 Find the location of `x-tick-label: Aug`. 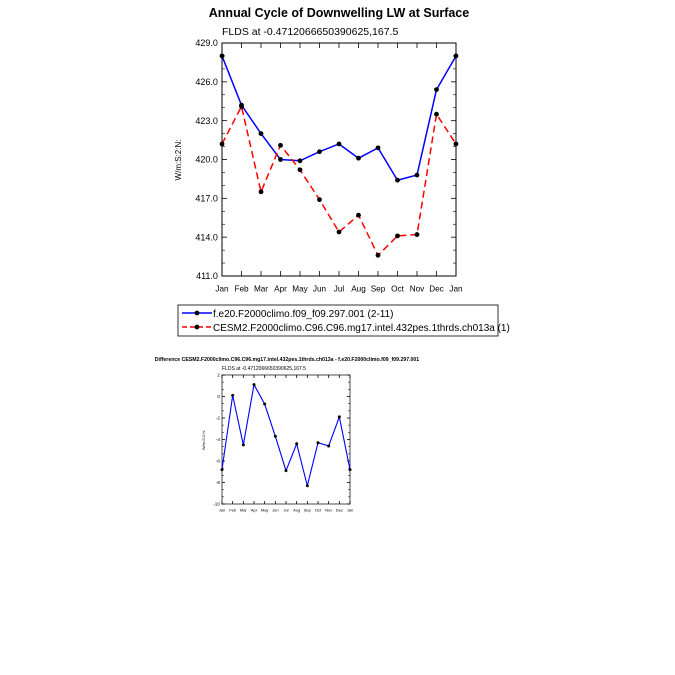

x-tick-label: Aug is located at coordinates (358, 289).